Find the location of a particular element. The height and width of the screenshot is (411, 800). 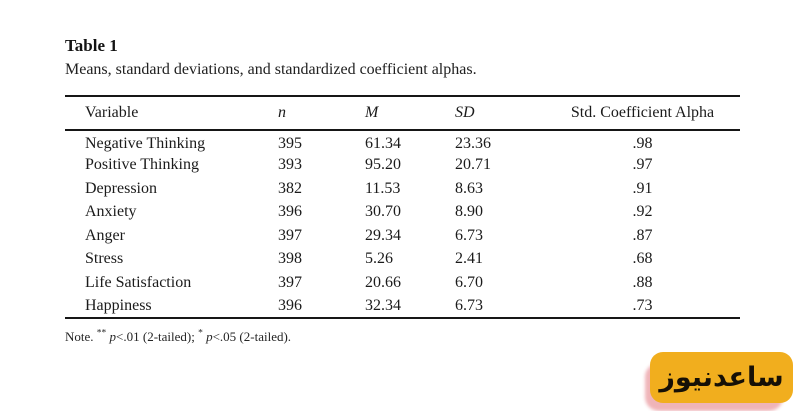

note-sig1-rest: <.01 (2-tailed); is located at coordinates (155, 336).